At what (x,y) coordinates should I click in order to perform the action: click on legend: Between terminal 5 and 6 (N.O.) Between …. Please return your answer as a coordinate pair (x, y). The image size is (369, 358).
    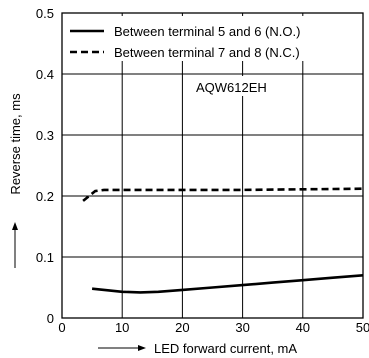
    Looking at the image, I should click on (212, 38).